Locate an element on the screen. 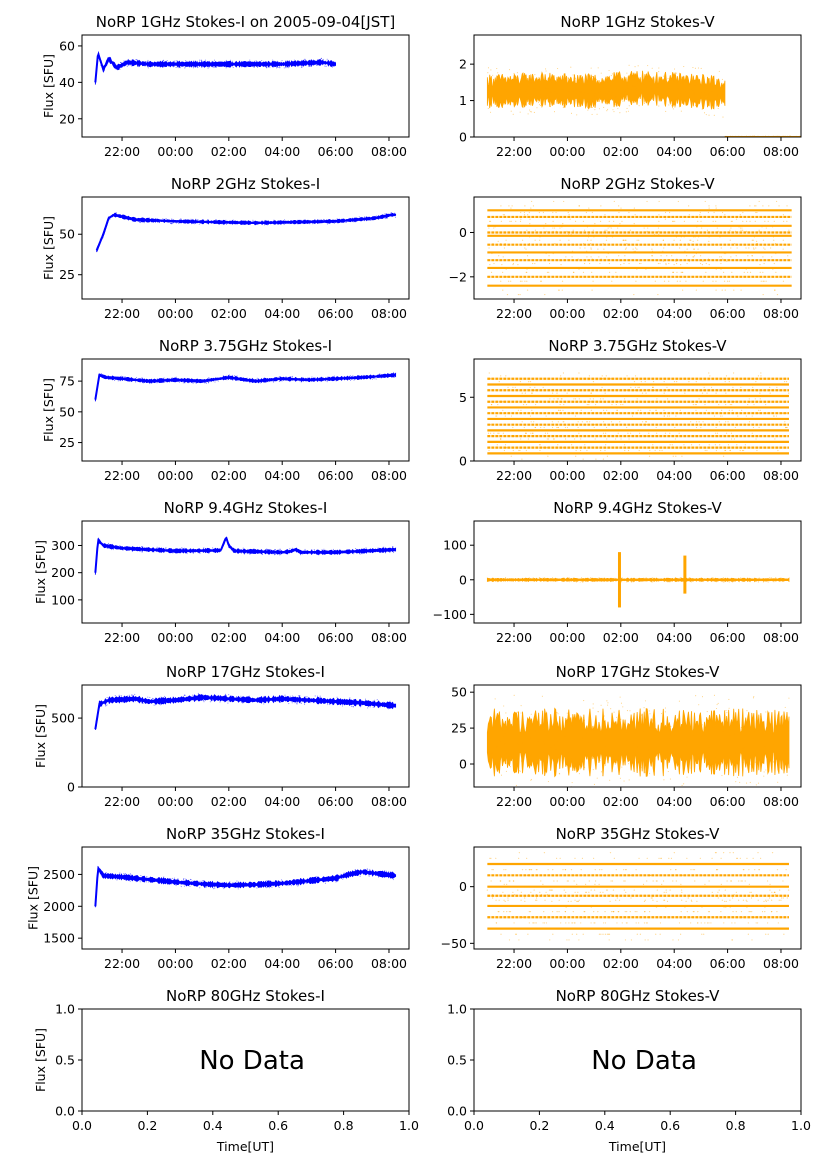  panel-title: NoRP 80GHz Stokes-I is located at coordinates (245, 996).